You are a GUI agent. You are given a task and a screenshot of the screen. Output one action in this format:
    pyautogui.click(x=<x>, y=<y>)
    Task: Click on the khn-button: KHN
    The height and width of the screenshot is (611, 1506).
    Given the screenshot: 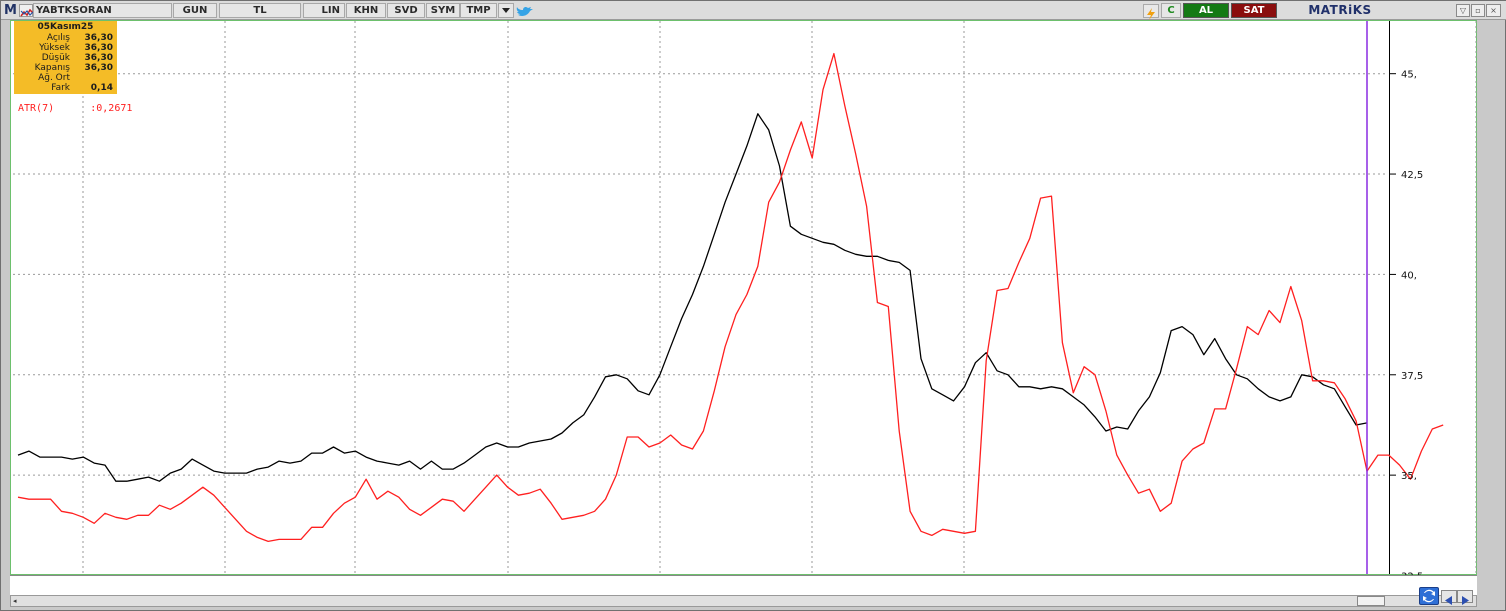 What is the action you would take?
    pyautogui.click(x=366, y=10)
    